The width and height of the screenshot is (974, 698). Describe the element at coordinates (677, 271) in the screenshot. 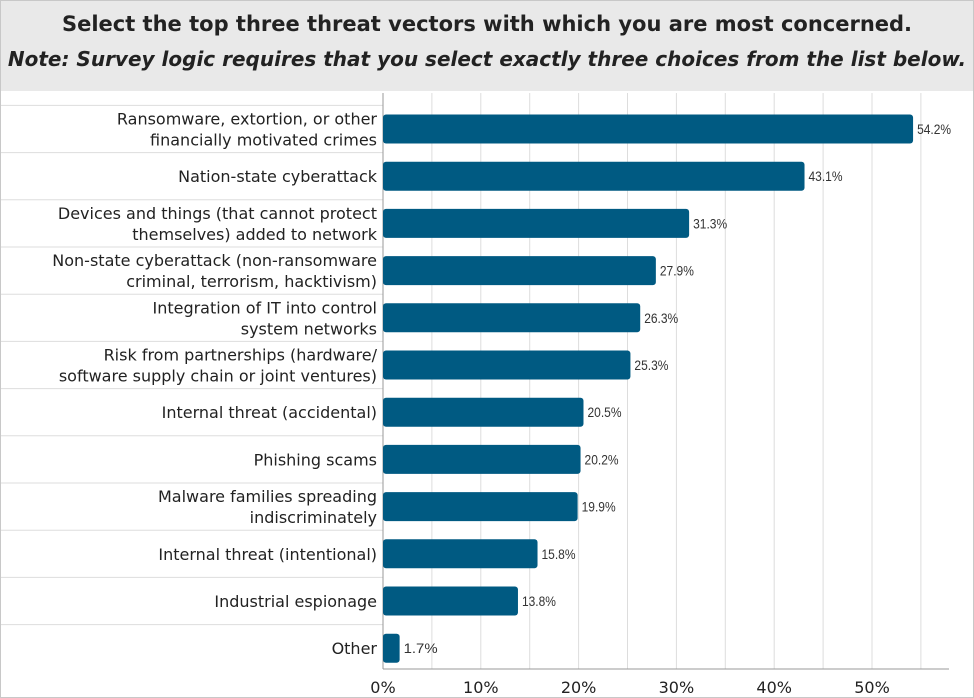

I see `data-label: 27.9%` at that location.